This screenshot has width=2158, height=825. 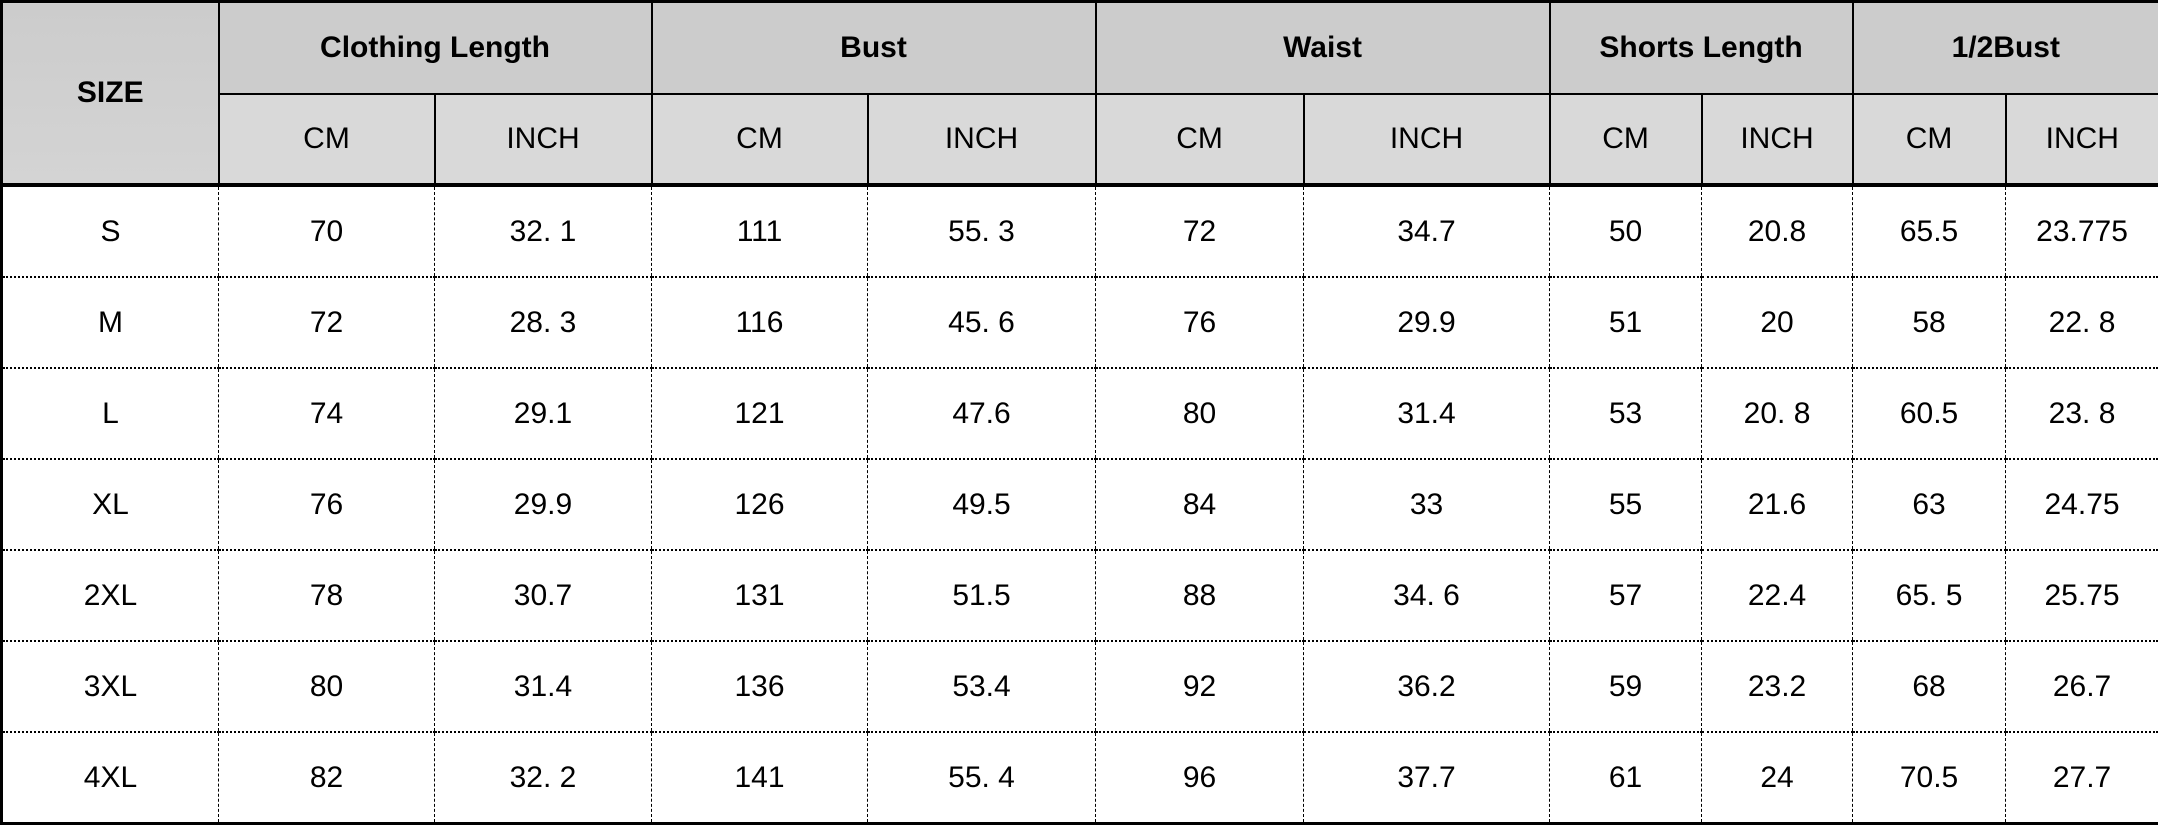 What do you see at coordinates (110, 595) in the screenshot?
I see `size-cell: 2XL` at bounding box center [110, 595].